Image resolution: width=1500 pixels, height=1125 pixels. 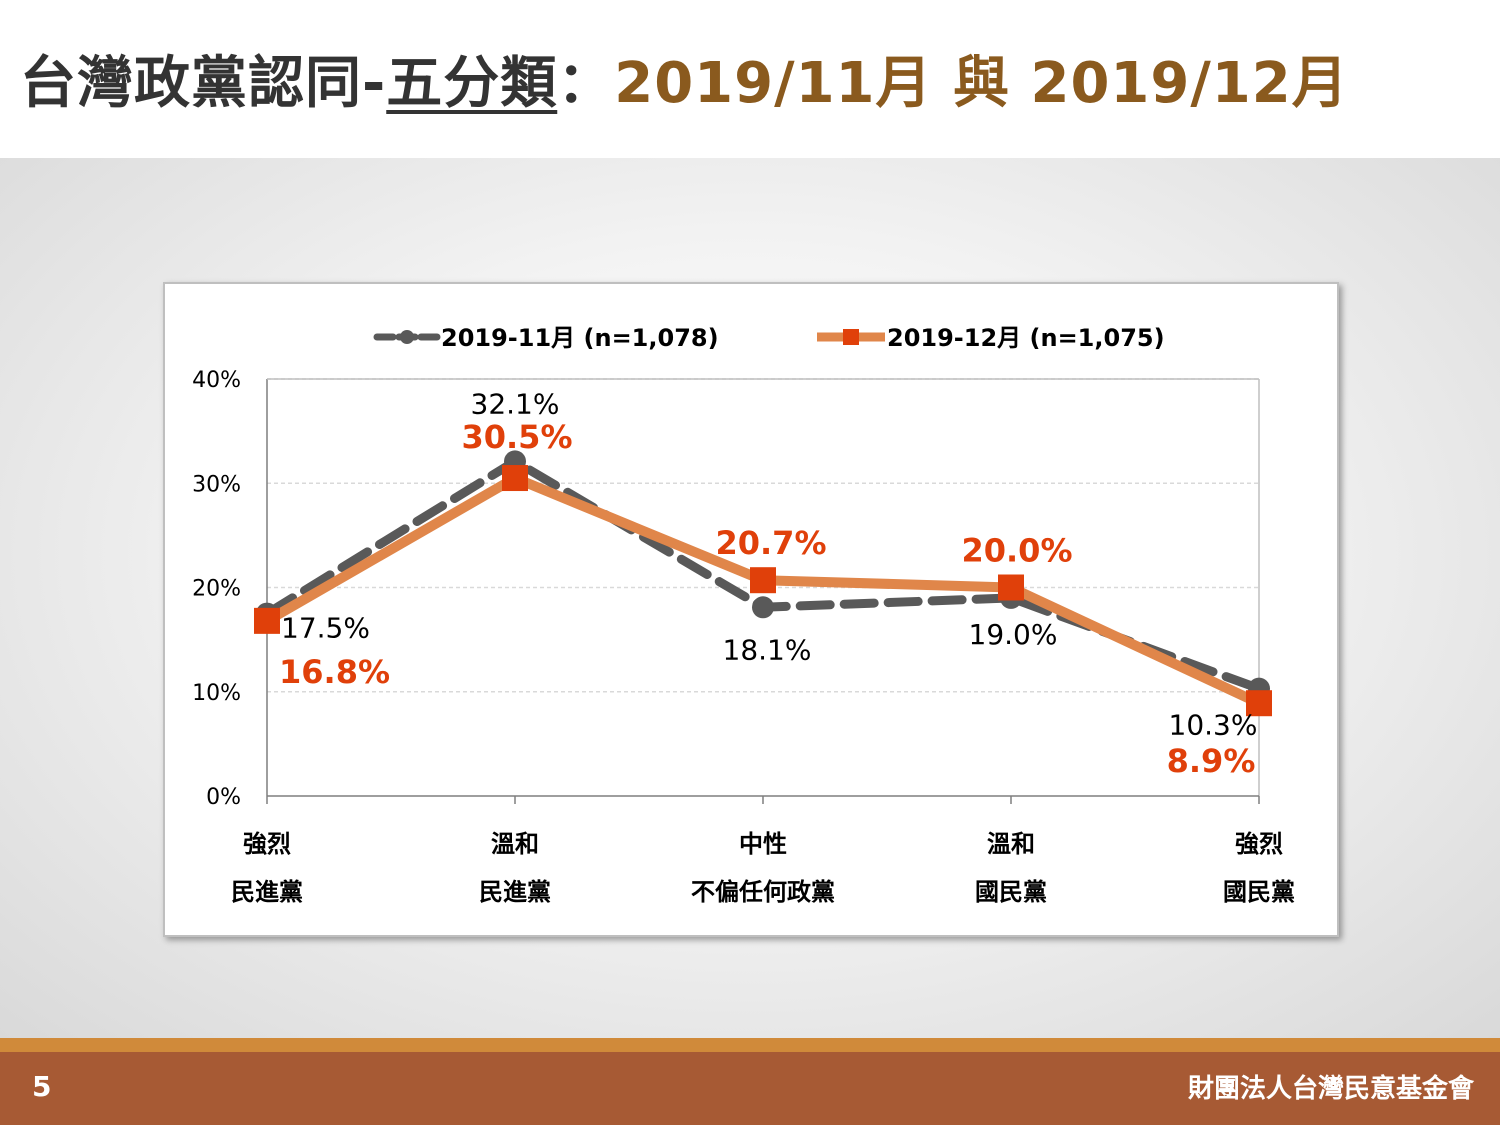 I want to click on category-label: 中性, so click(x=763, y=844).